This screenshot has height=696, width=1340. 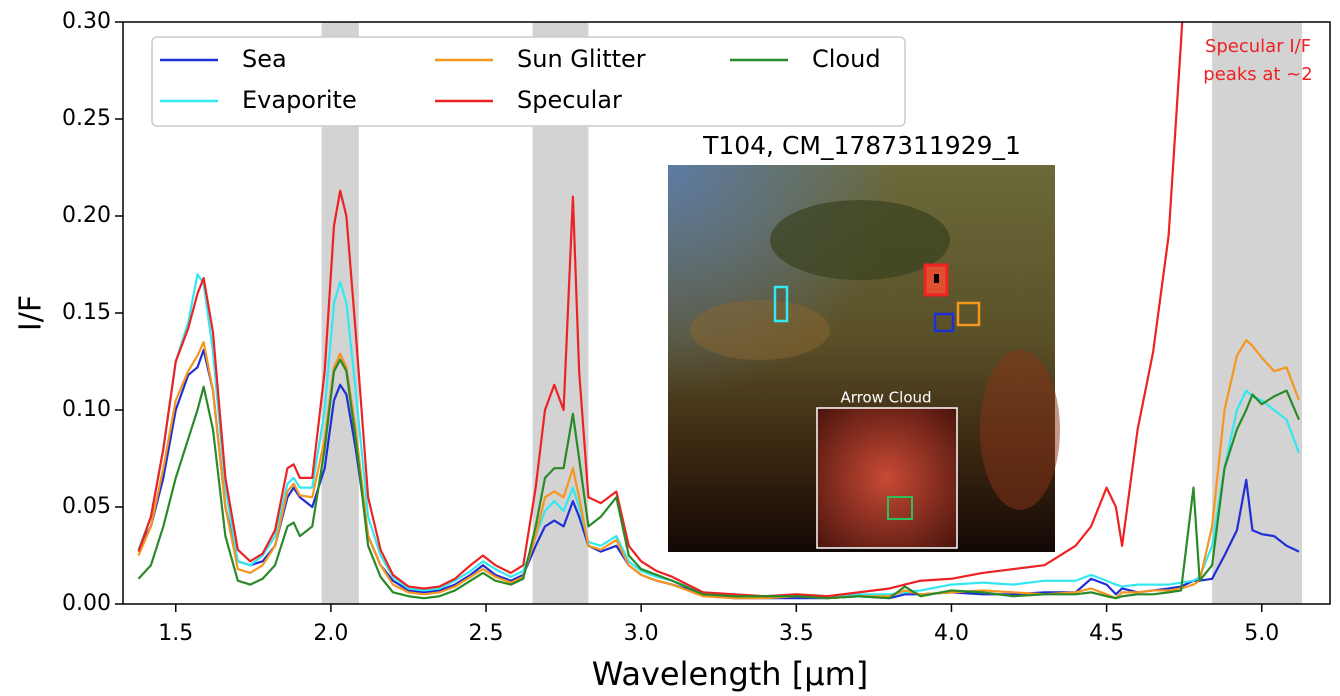 What do you see at coordinates (730, 674) in the screenshot?
I see `x-axis-label: Wavelength [μm]` at bounding box center [730, 674].